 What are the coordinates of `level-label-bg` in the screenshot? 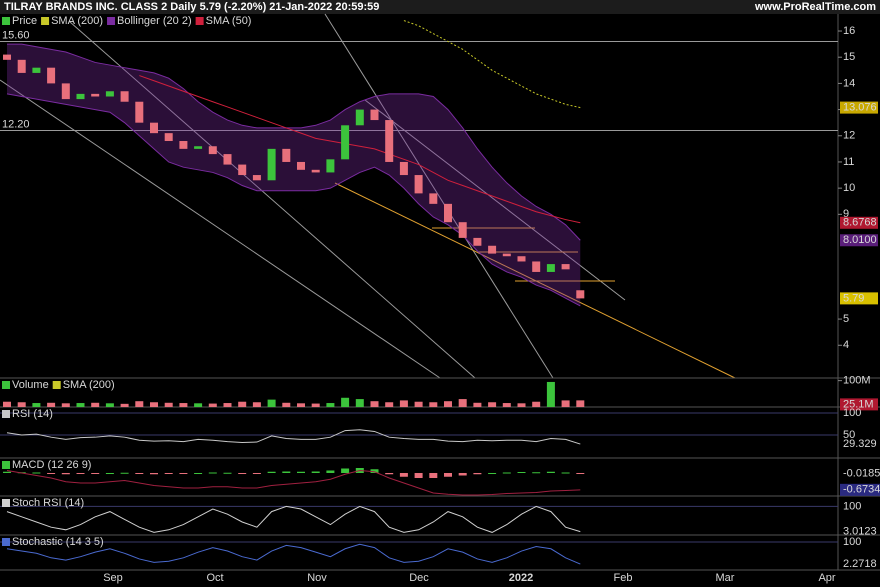 It's located at (15, 124).